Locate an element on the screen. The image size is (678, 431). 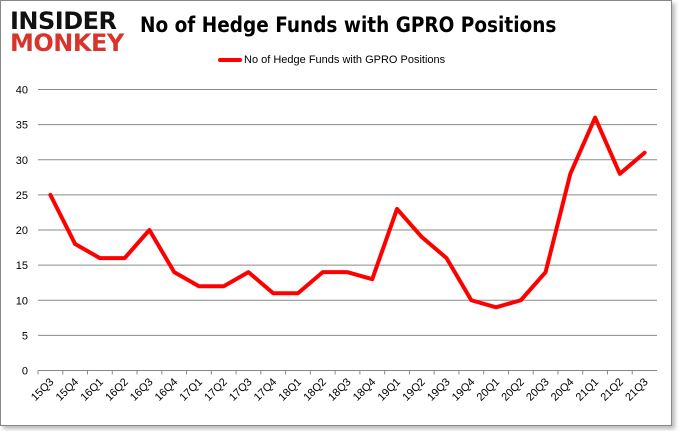
chart-title: No of Hedge Funds with GPRO Positions is located at coordinates (348, 25).